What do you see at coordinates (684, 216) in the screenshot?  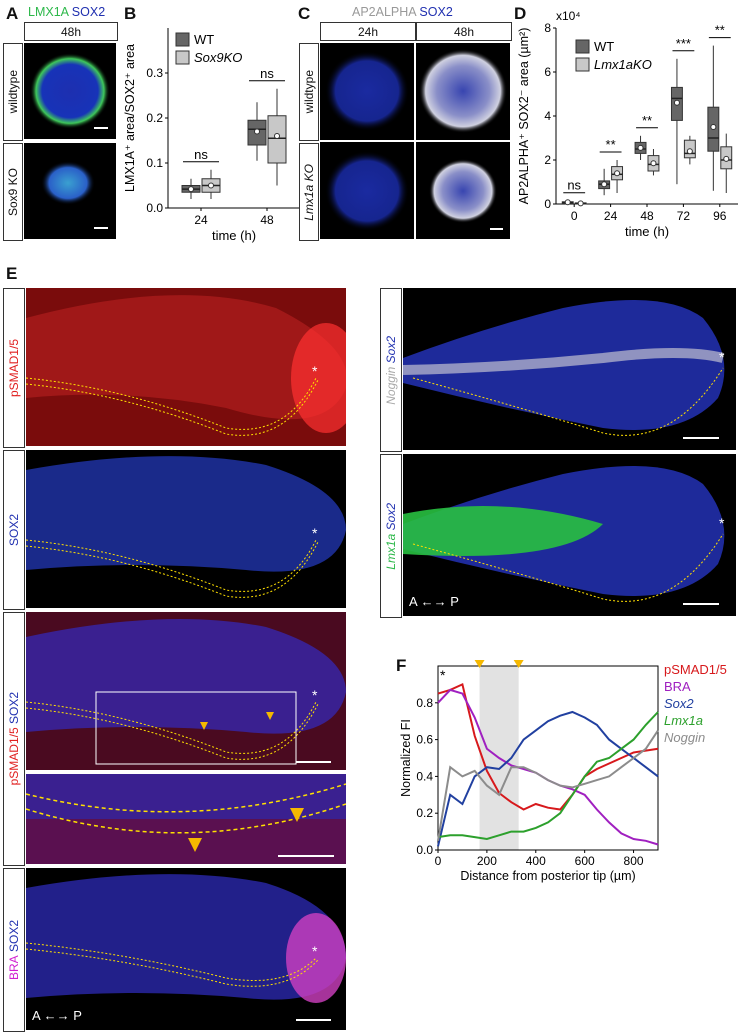 I see `x-tick-label: 72` at bounding box center [684, 216].